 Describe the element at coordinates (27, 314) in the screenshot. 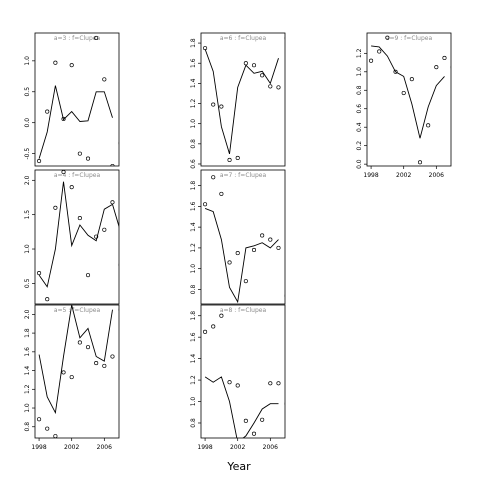

I see `y-tick-label: 2.0` at that location.